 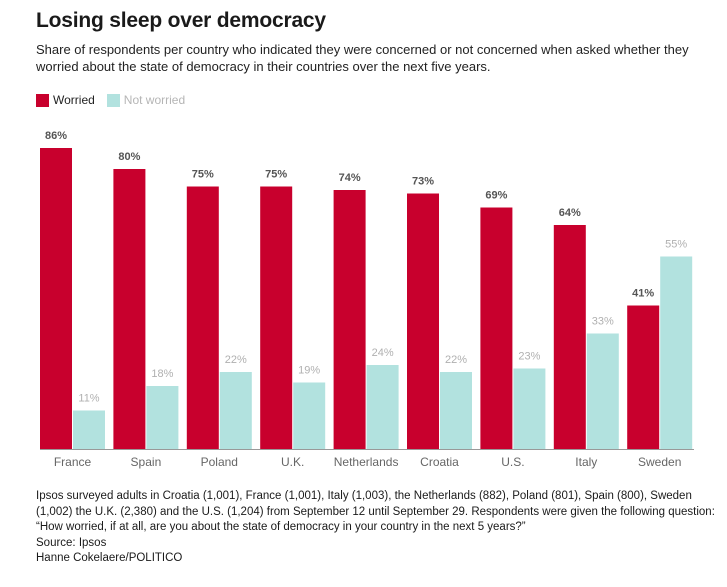 What do you see at coordinates (423, 321) in the screenshot?
I see `bar-worried-croatia` at bounding box center [423, 321].